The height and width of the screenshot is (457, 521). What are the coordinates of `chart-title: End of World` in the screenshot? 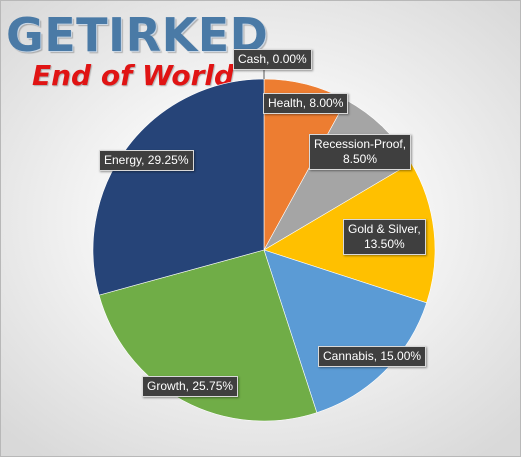 It's located at (133, 75).